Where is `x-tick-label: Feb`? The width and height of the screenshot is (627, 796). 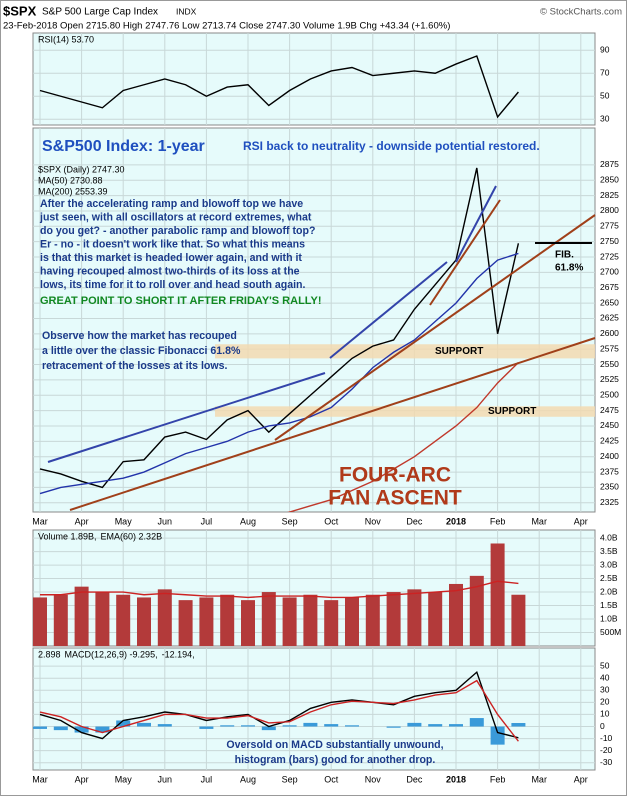 x-tick-label: Feb is located at coordinates (498, 779).